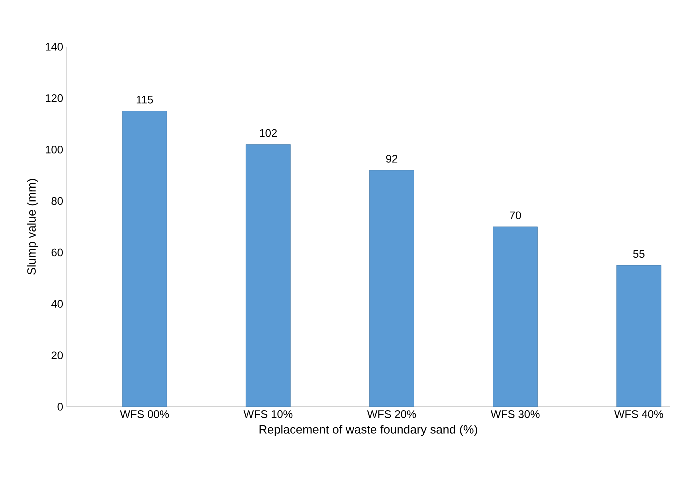  Describe the element at coordinates (145, 414) in the screenshot. I see `x-tick-label: WFS 00%` at that location.